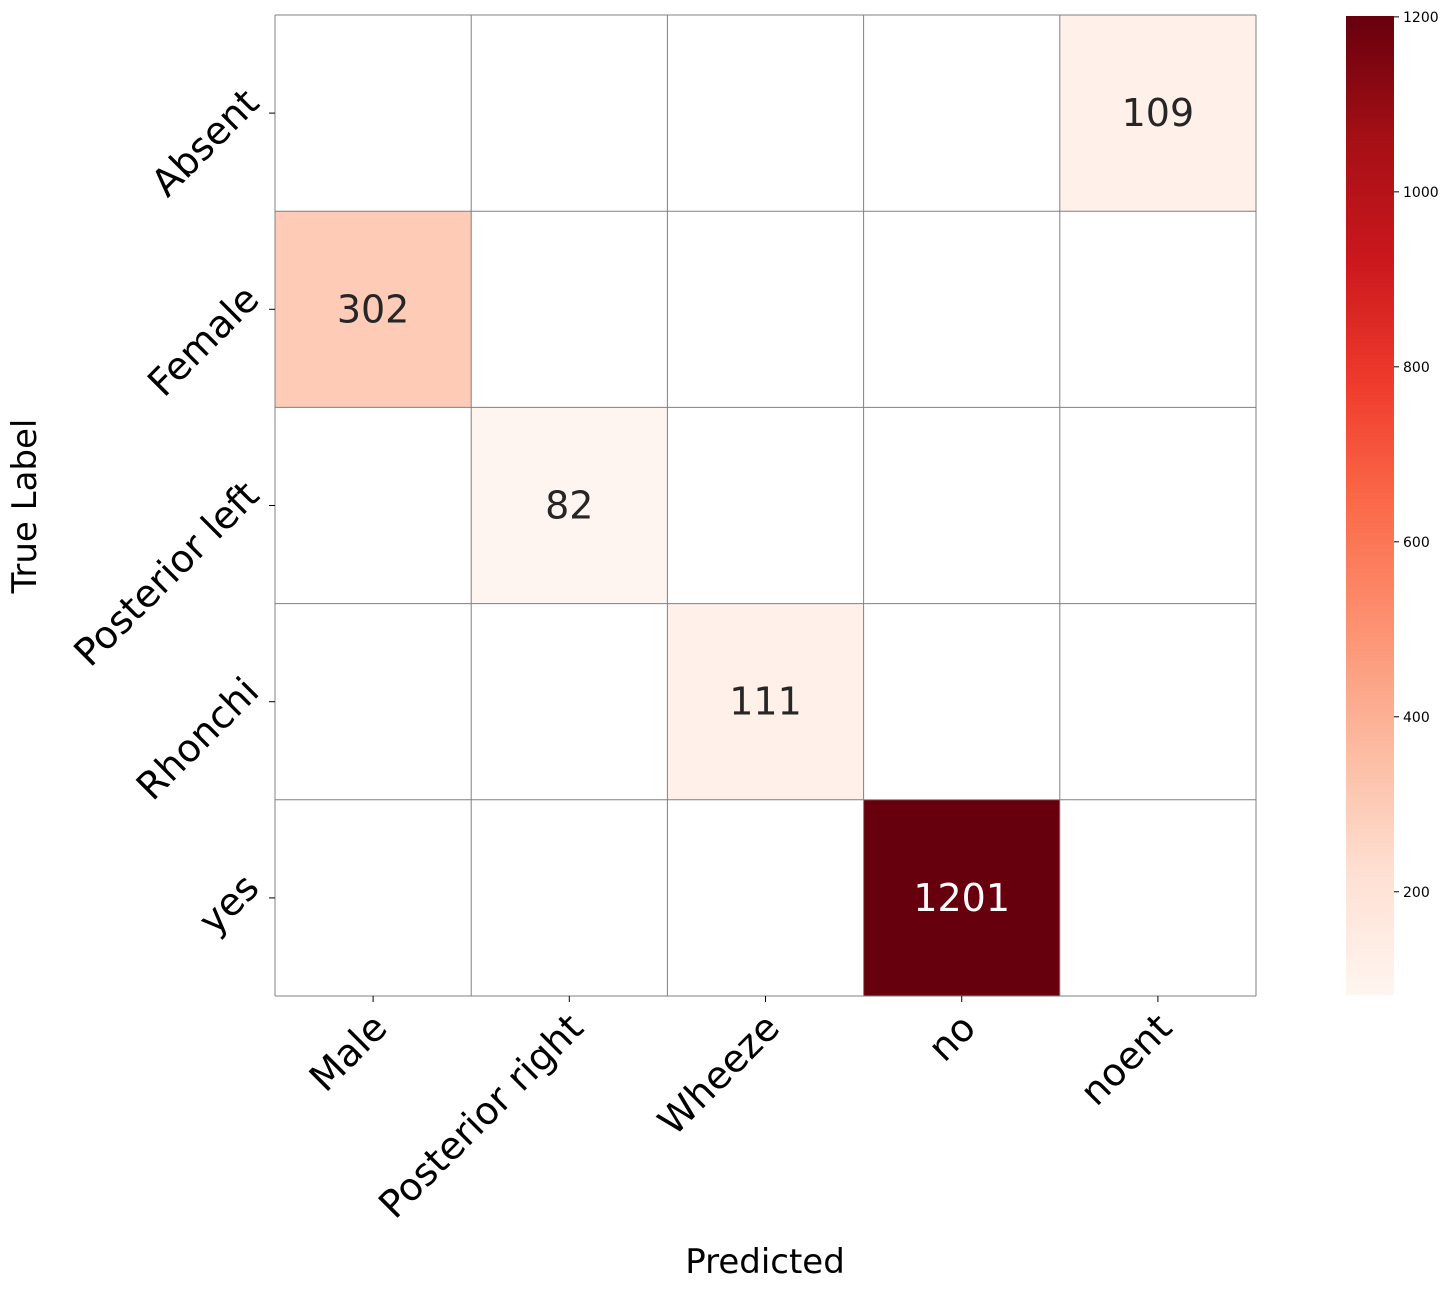 This screenshot has width=1449, height=1290. What do you see at coordinates (1416, 893) in the screenshot?
I see `colorbar-tick-label: 200` at bounding box center [1416, 893].